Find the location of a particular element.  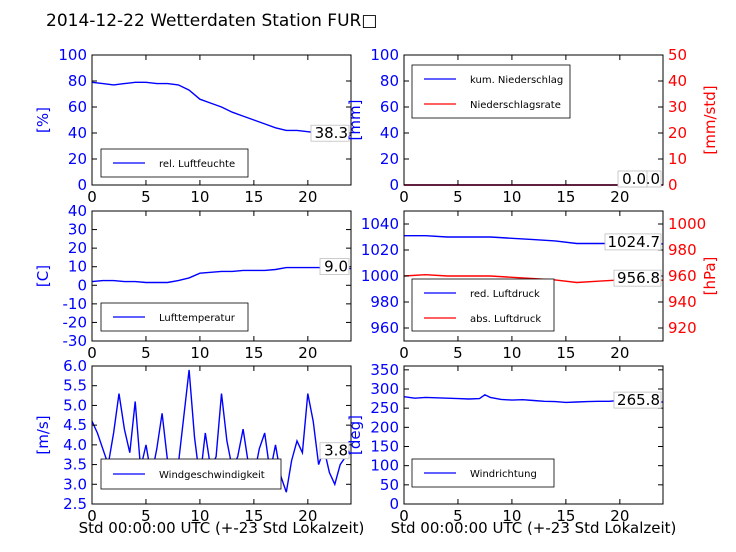

legend-label: Lufttemperatur is located at coordinates (197, 318).